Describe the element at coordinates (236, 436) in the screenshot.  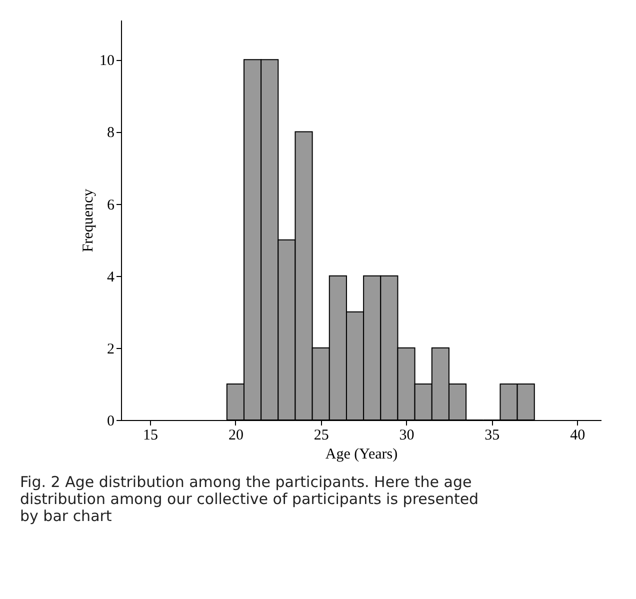
I see `x-tick-label: 20` at that location.